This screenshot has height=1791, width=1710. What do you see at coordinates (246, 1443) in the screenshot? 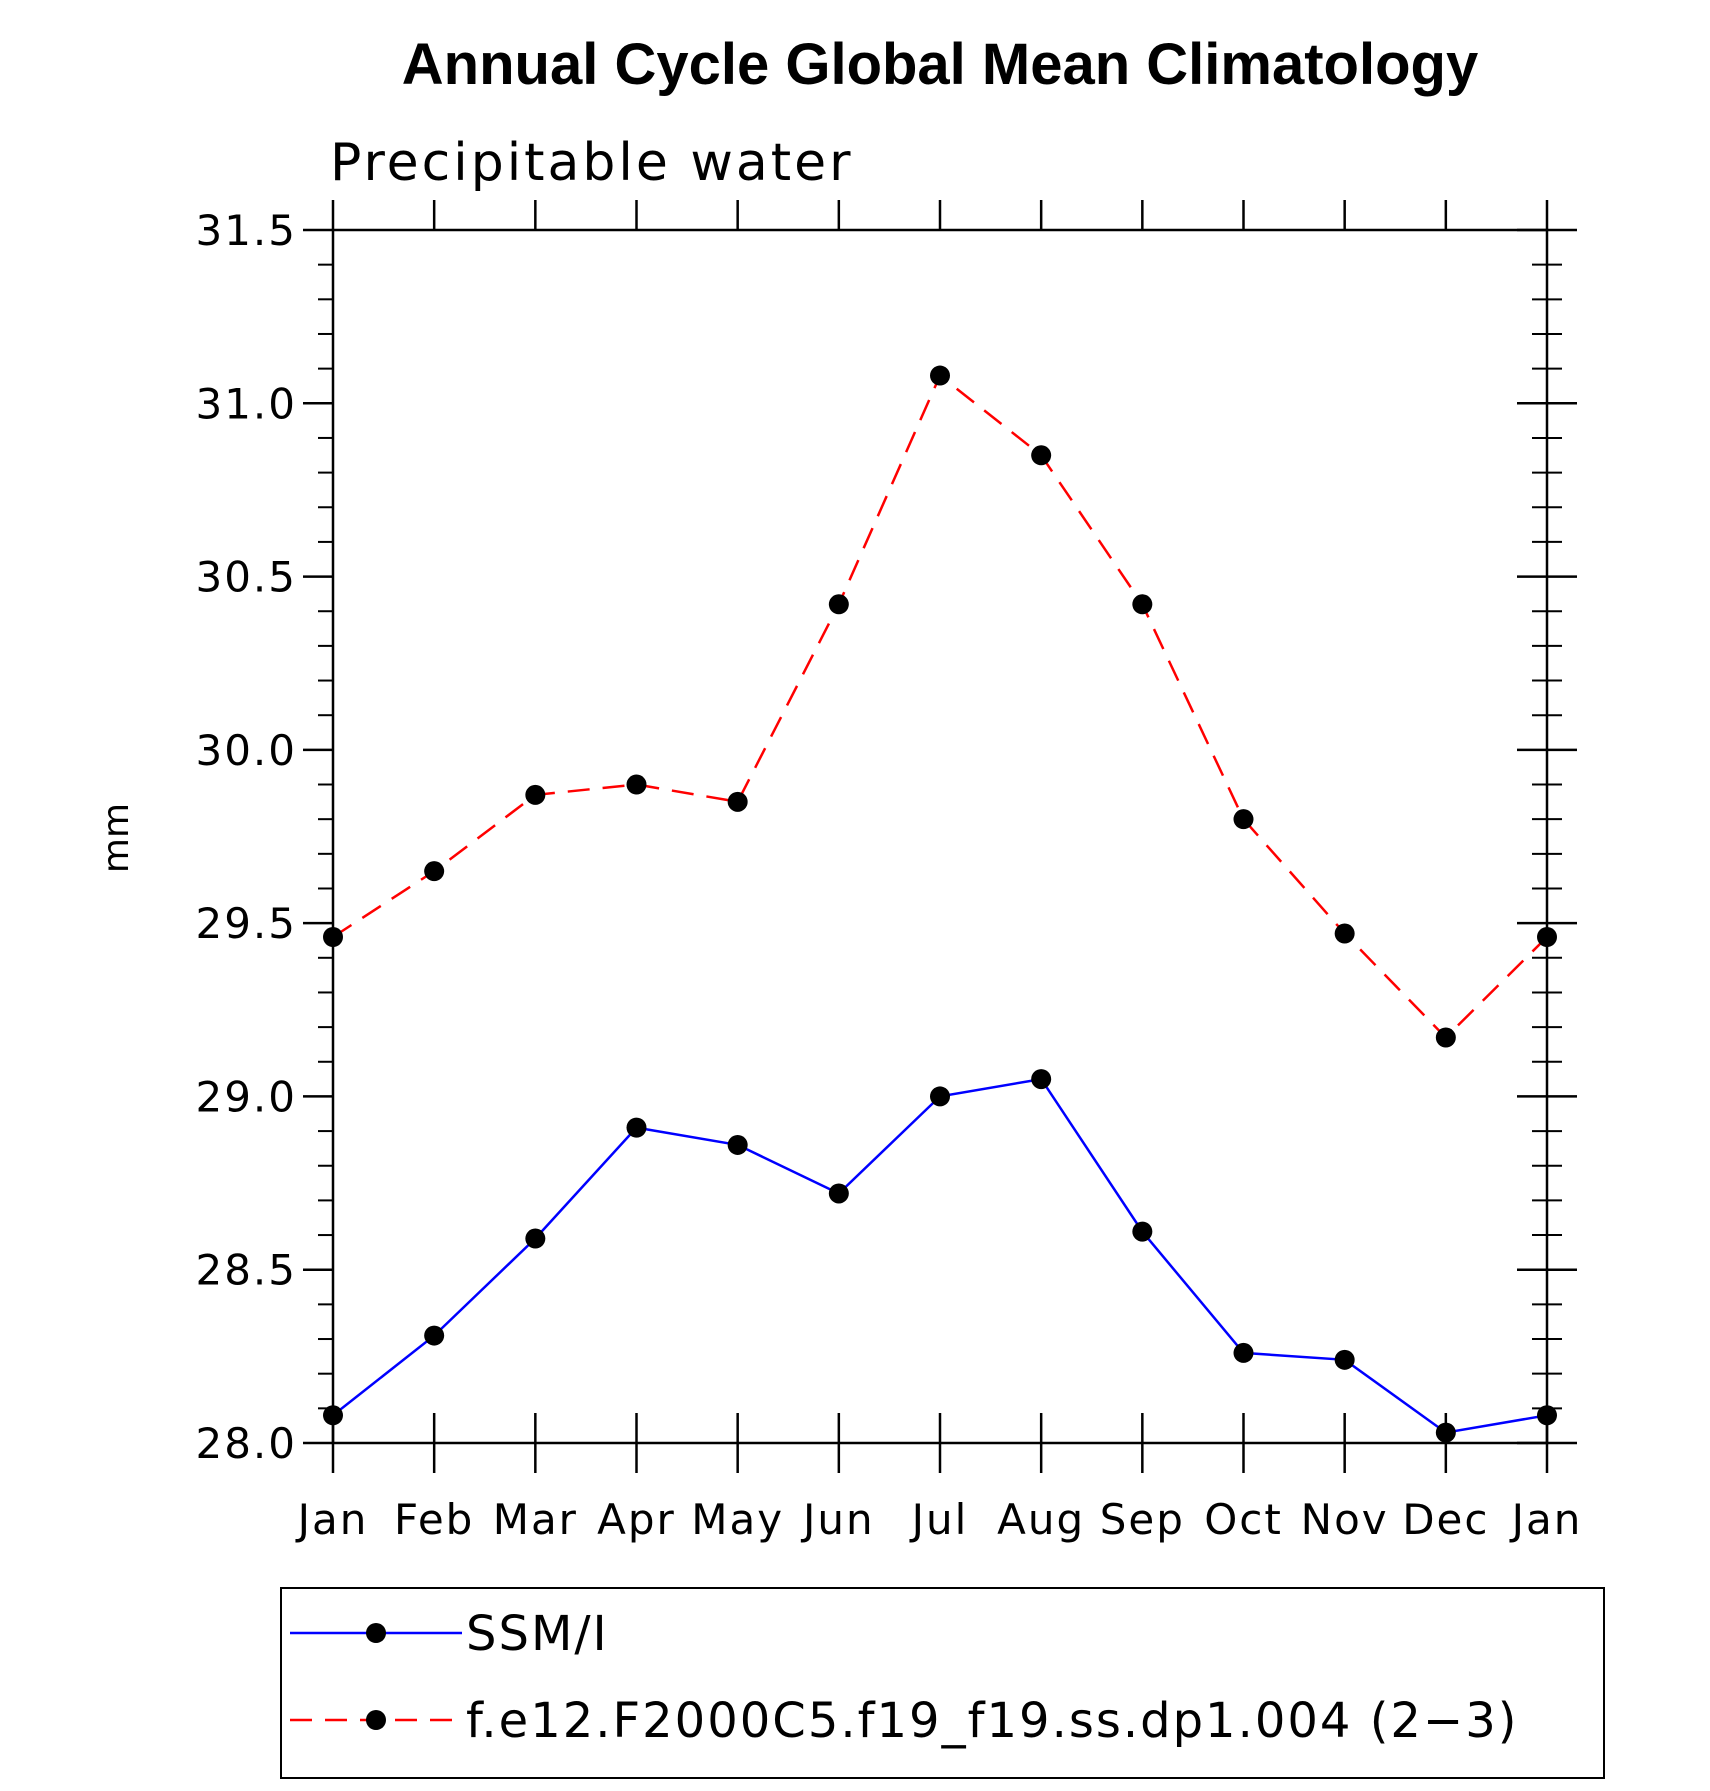
I see `y-tick-label: 28.0` at bounding box center [246, 1443].